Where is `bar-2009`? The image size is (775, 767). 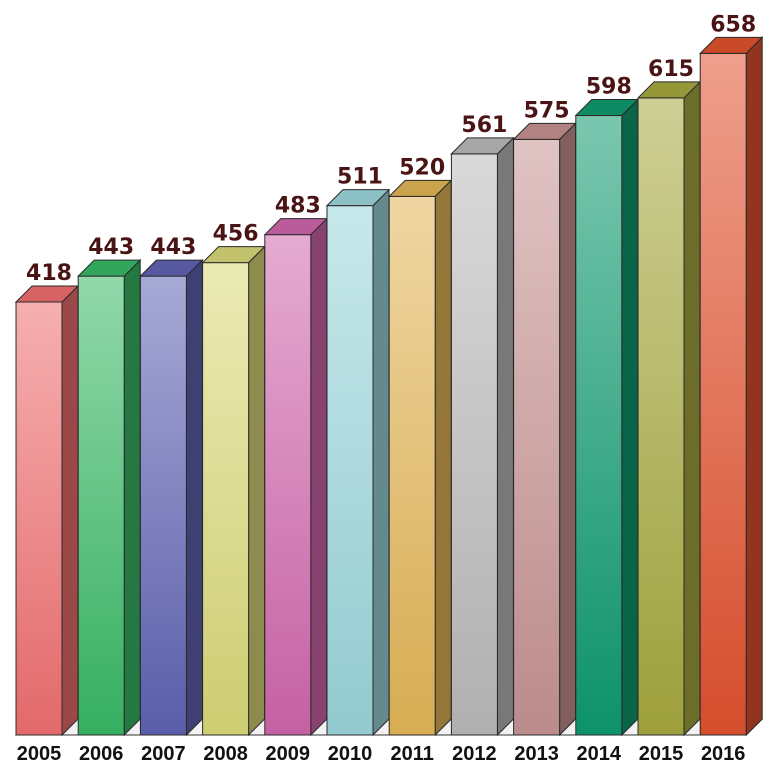
bar-2009 is located at coordinates (296, 477).